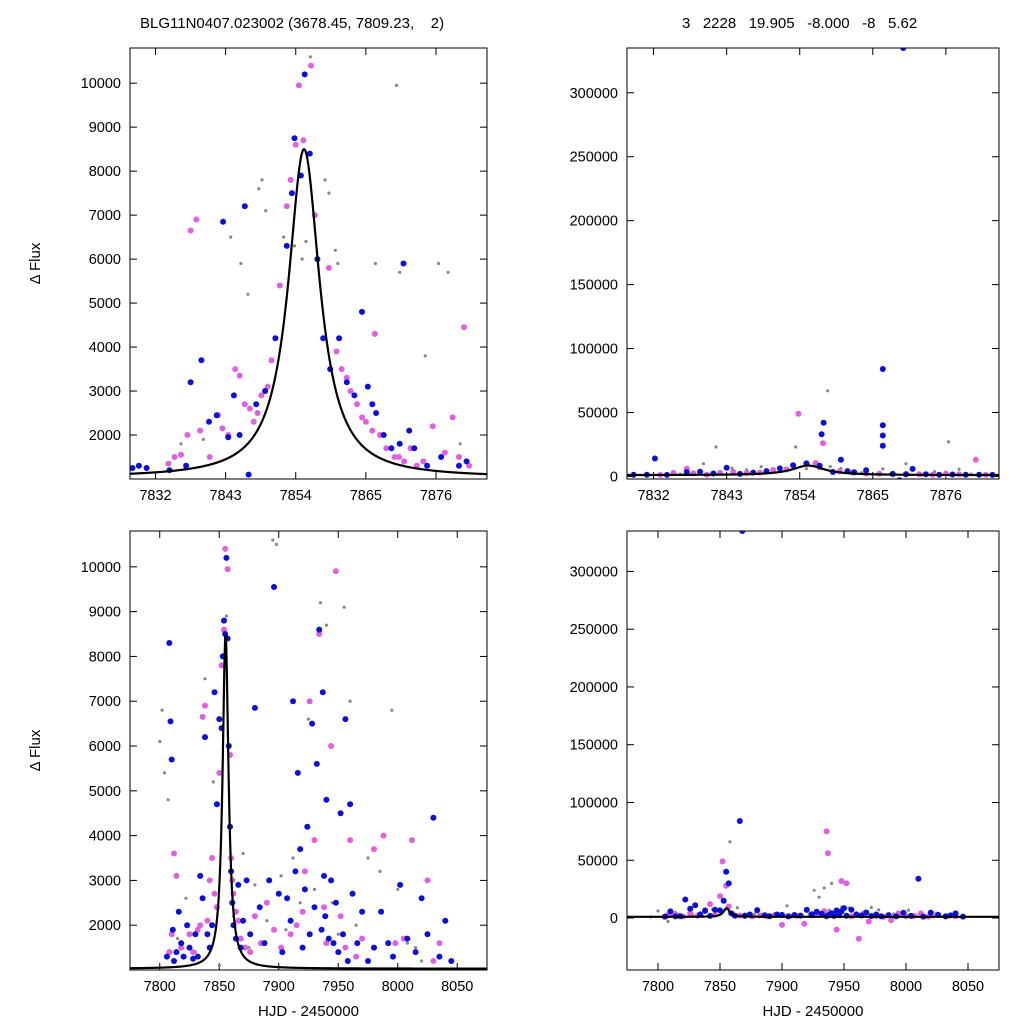 The height and width of the screenshot is (1024, 1024). What do you see at coordinates (807, 736) in the screenshot?
I see `data-points` at bounding box center [807, 736].